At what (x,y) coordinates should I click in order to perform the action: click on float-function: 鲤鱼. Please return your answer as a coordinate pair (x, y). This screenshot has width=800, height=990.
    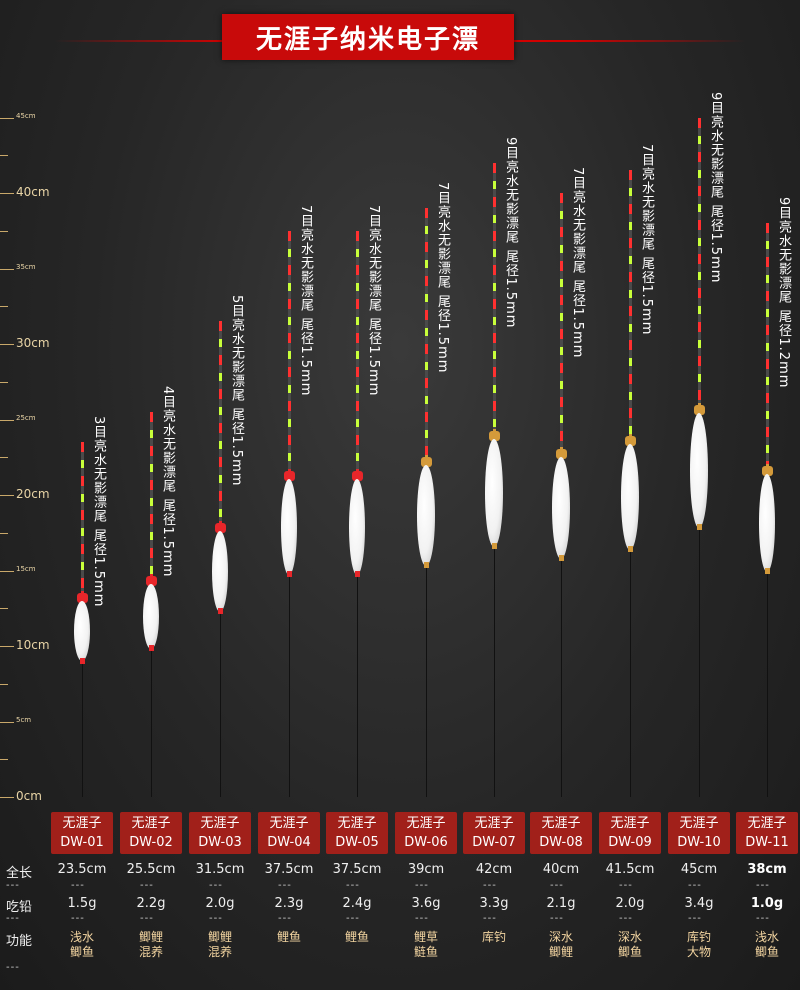
    Looking at the image, I should click on (357, 937).